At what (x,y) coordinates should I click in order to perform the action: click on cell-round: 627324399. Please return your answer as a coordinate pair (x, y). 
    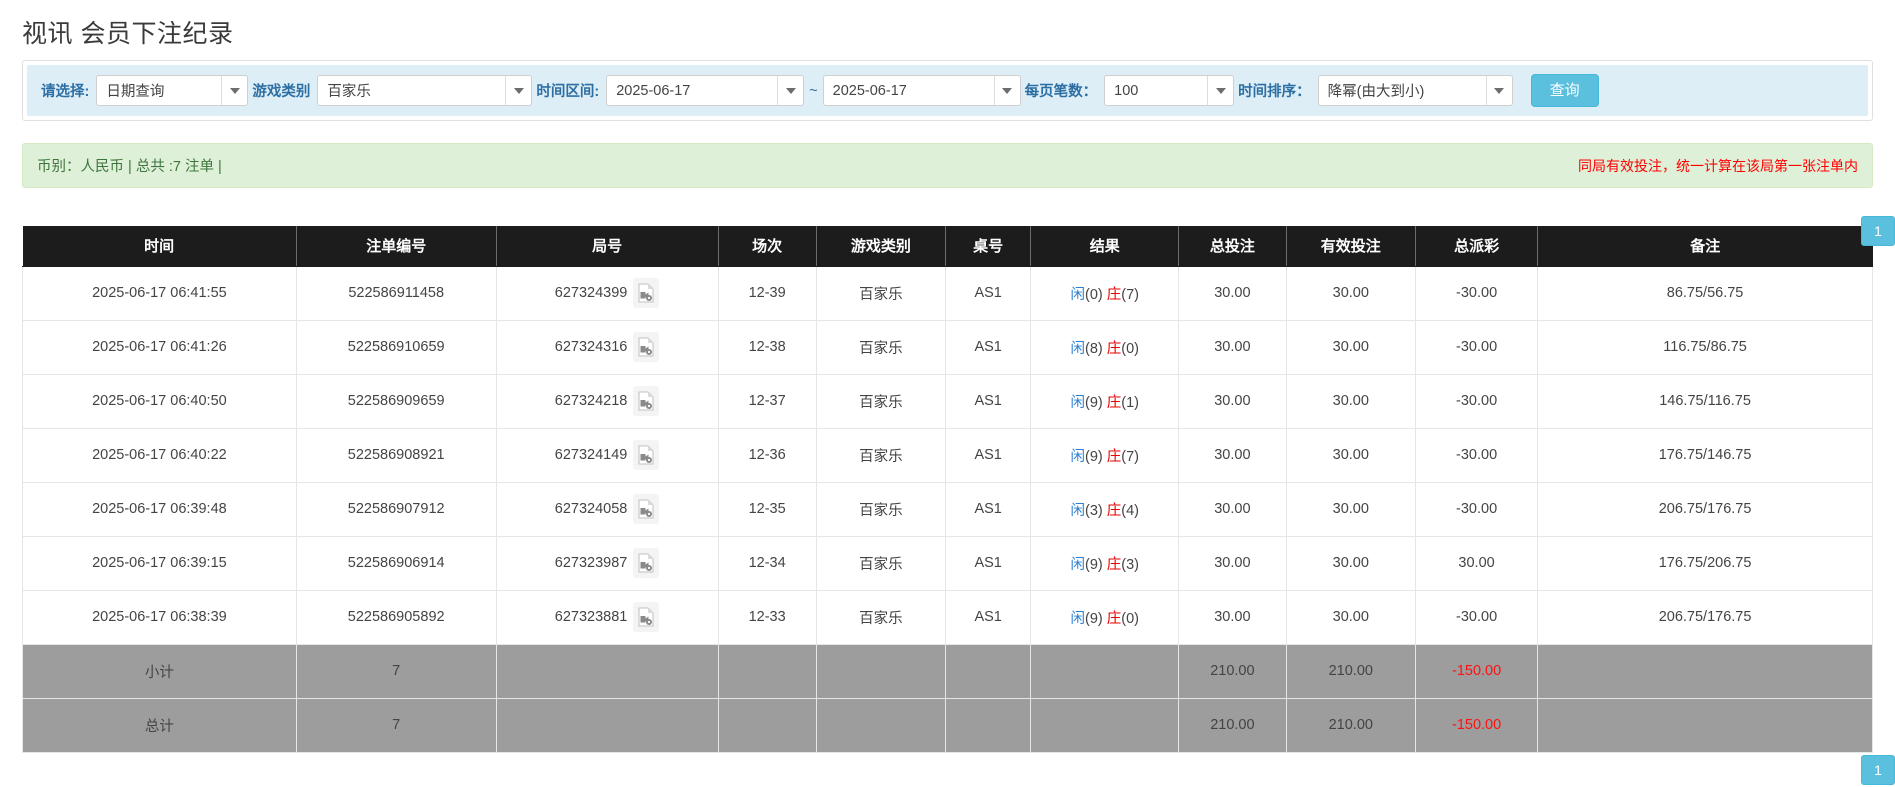
    Looking at the image, I should click on (607, 293).